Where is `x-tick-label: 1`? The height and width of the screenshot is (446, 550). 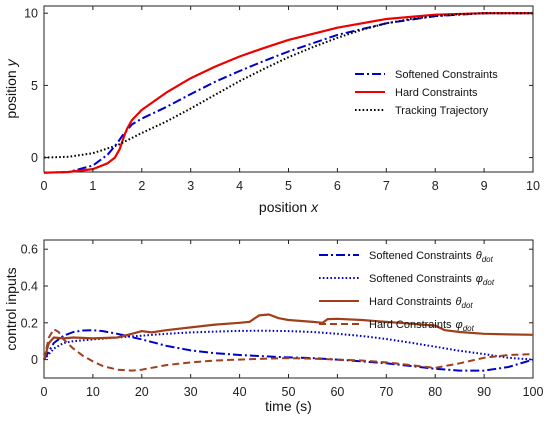
x-tick-label: 1 is located at coordinates (92, 186).